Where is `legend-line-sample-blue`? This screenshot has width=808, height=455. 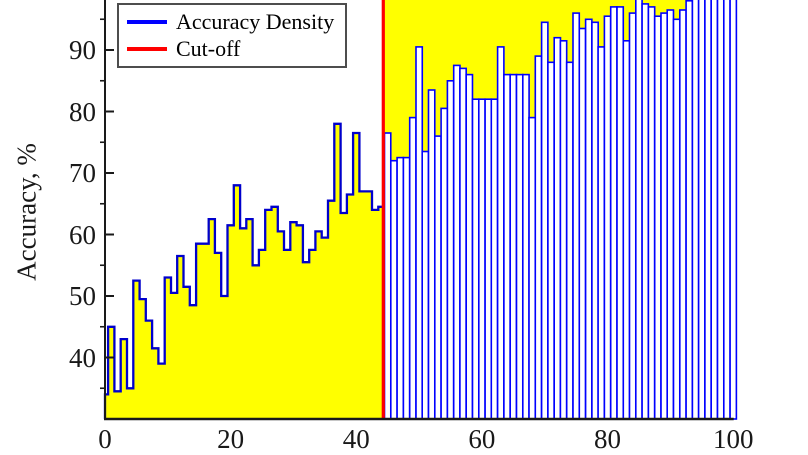 legend-line-sample-blue is located at coordinates (147, 21).